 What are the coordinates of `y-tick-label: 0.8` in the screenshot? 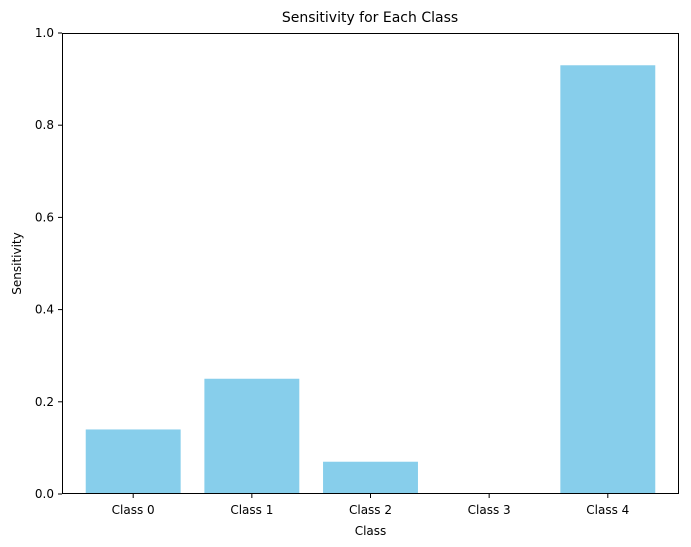 It's located at (44, 125).